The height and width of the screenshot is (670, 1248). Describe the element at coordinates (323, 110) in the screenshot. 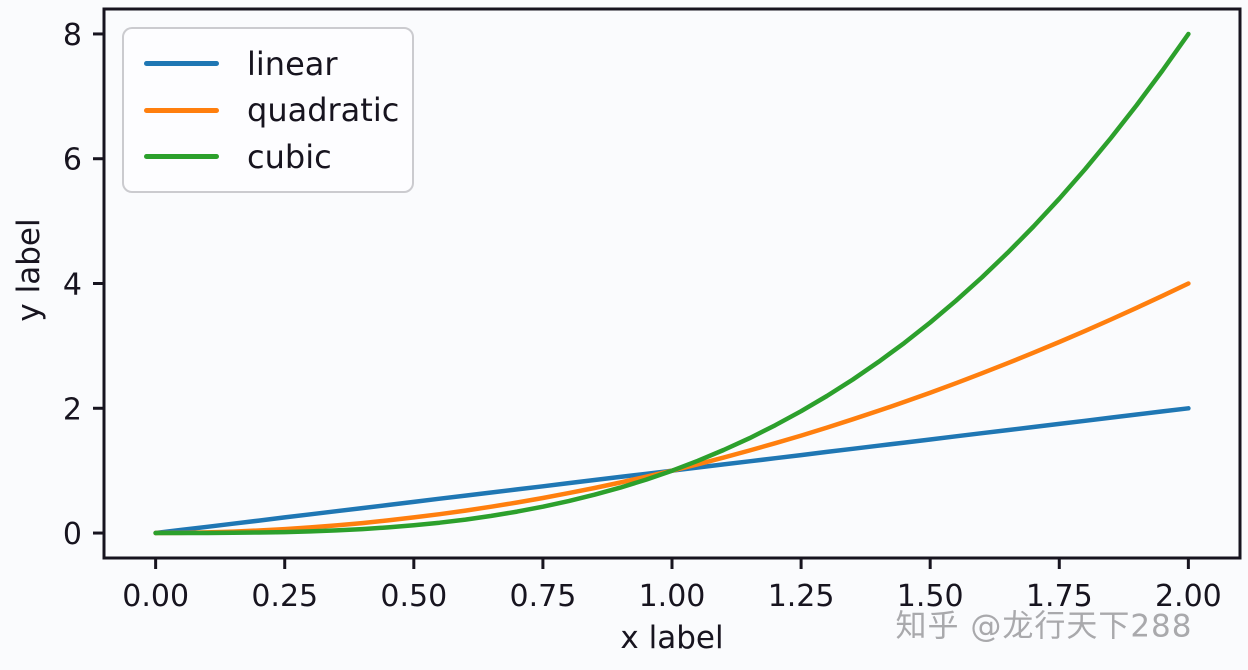

I see `legend-label-quadratic: quadratic` at that location.